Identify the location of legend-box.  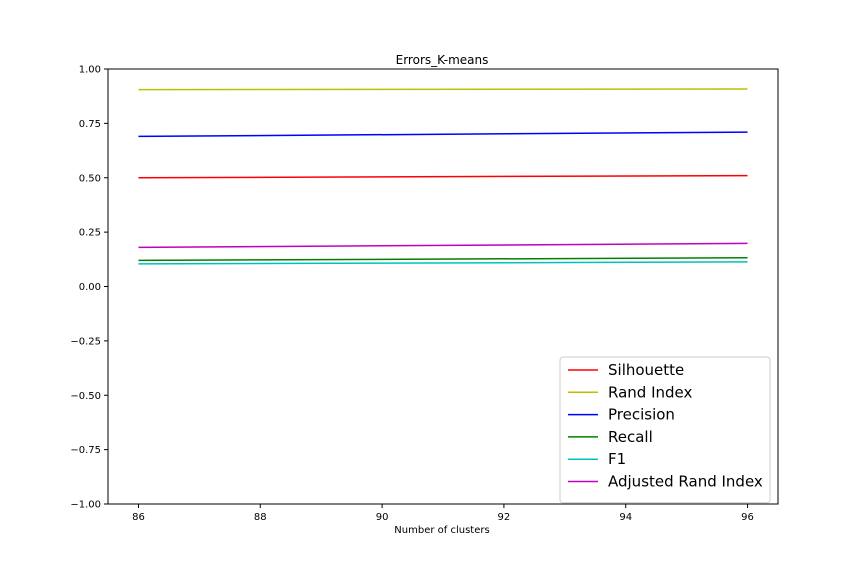
(665, 430).